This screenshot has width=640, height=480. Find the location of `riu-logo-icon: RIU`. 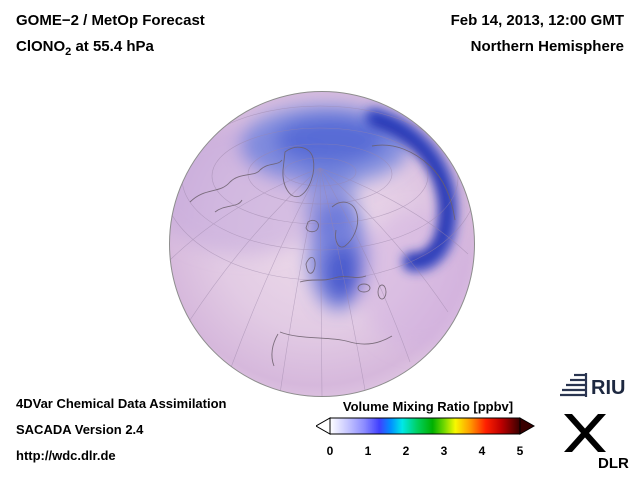

riu-logo-icon: RIU is located at coordinates (592, 386).